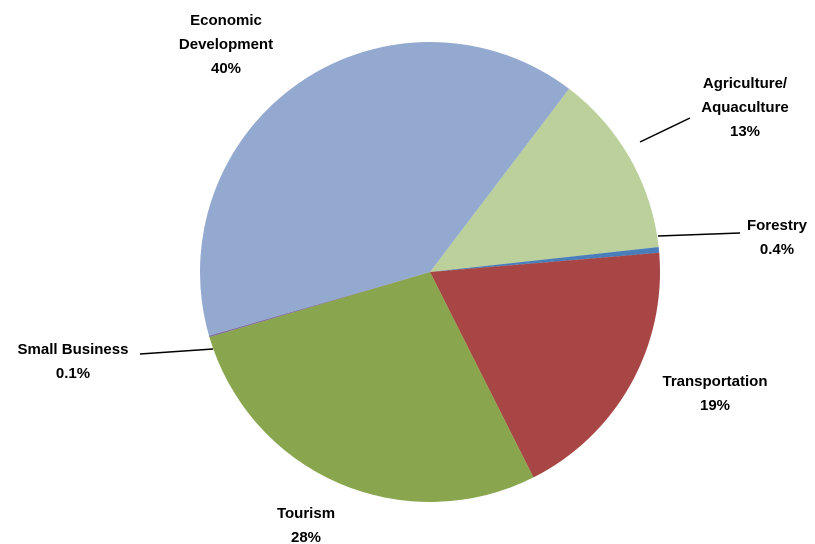  What do you see at coordinates (544, 180) in the screenshot?
I see `pie-slice-agriculture-aquaculture` at bounding box center [544, 180].